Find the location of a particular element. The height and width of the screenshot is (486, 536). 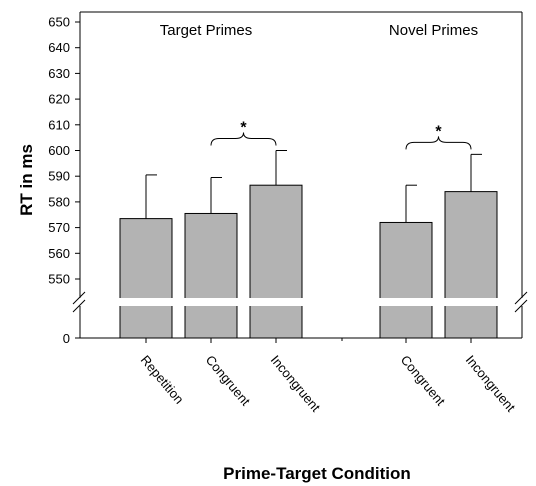

x-axis-title: Prime-Target Condition is located at coordinates (317, 473).